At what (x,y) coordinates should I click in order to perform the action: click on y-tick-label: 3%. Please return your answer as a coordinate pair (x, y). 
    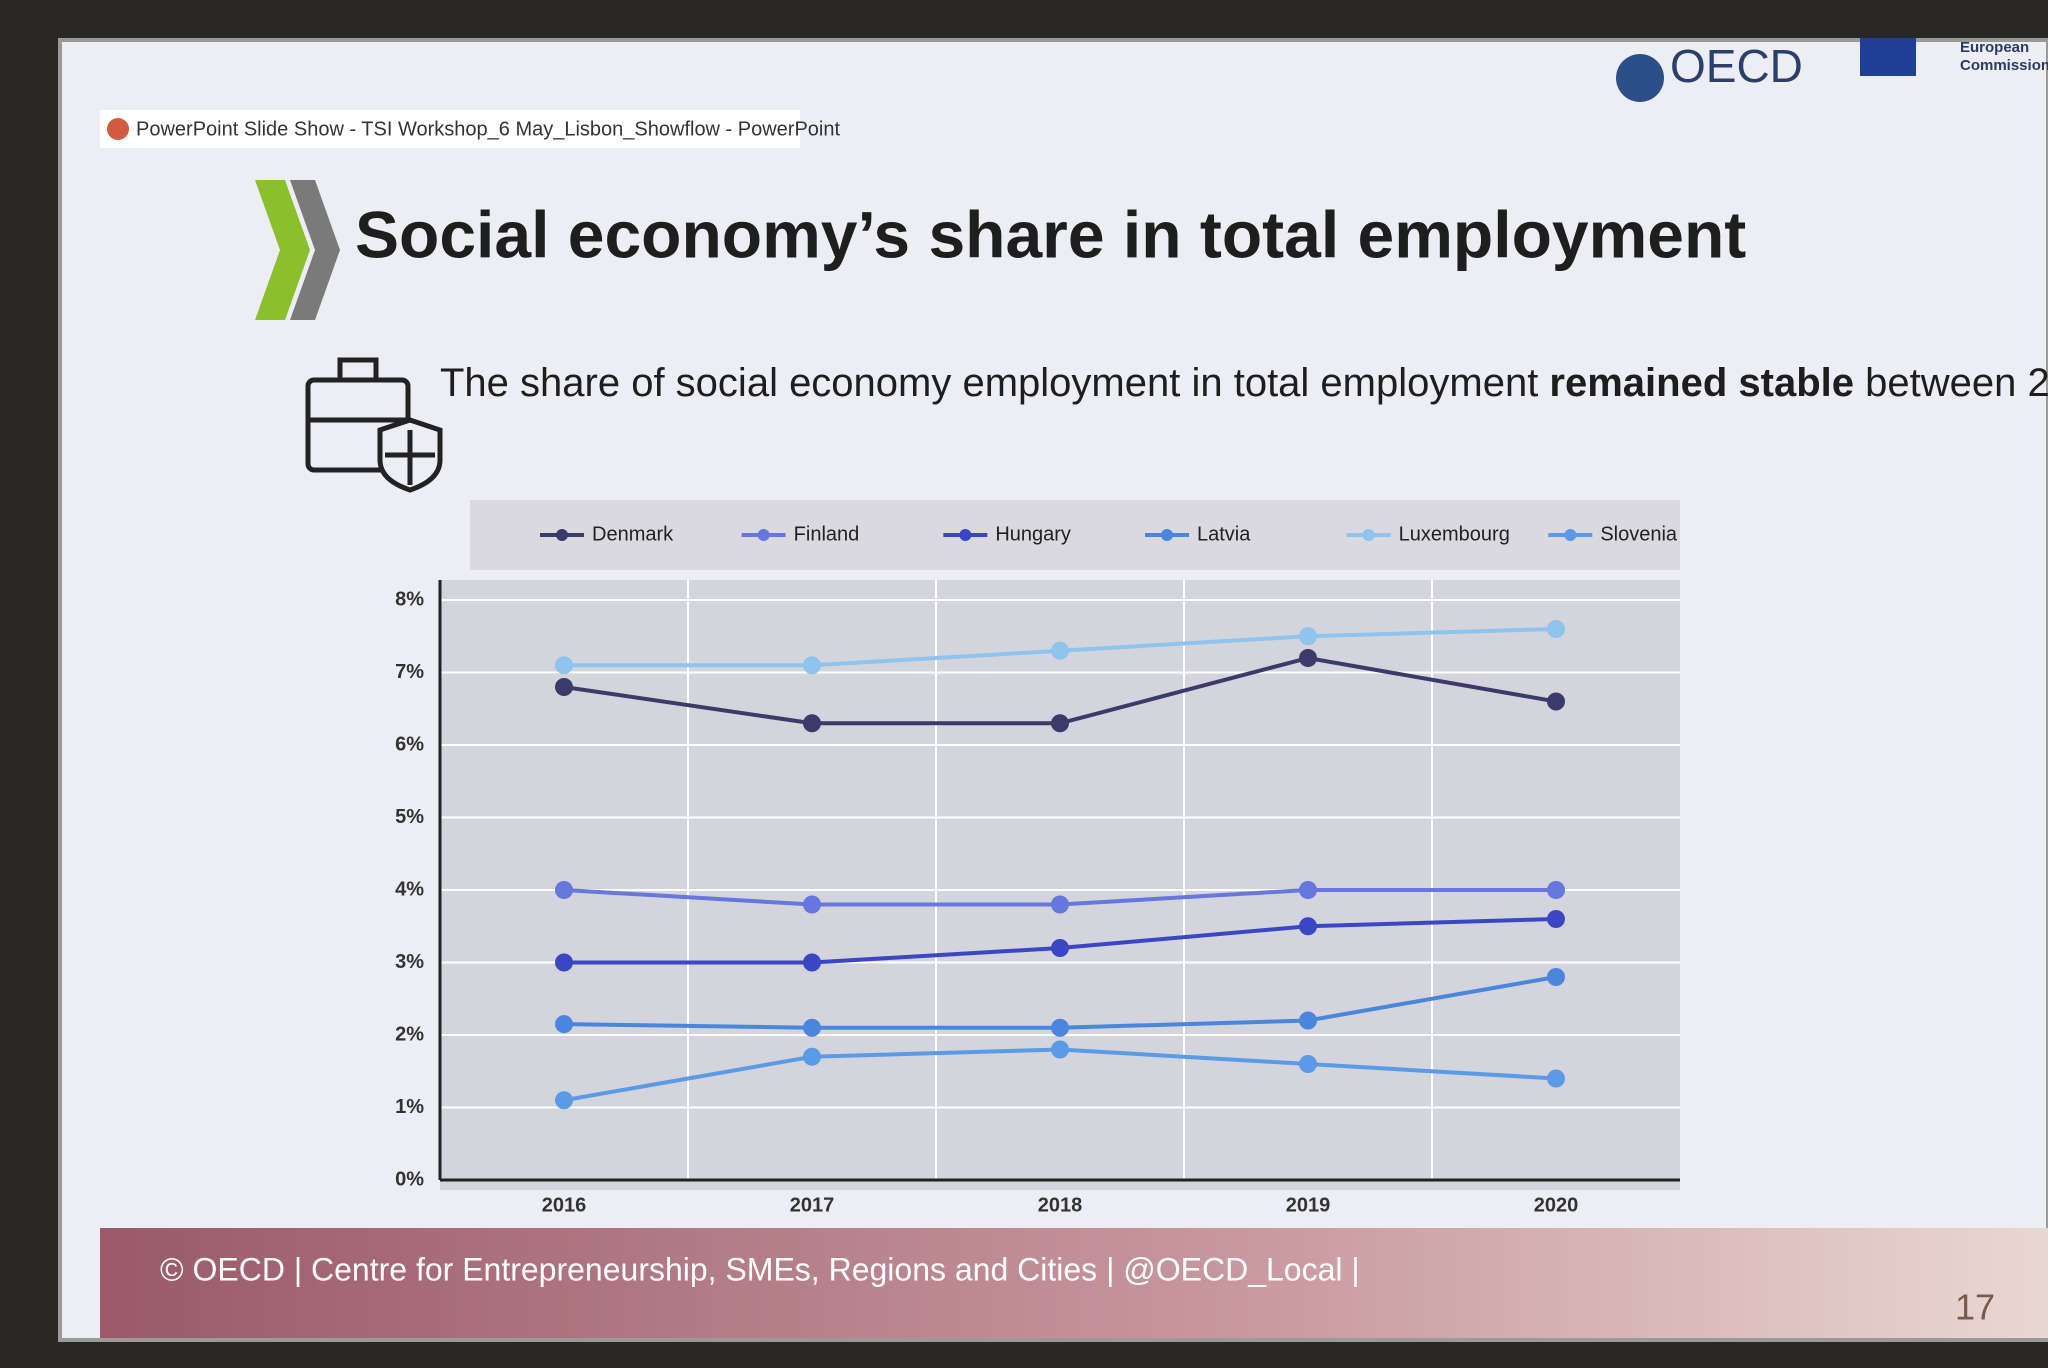
    Looking at the image, I should click on (409, 962).